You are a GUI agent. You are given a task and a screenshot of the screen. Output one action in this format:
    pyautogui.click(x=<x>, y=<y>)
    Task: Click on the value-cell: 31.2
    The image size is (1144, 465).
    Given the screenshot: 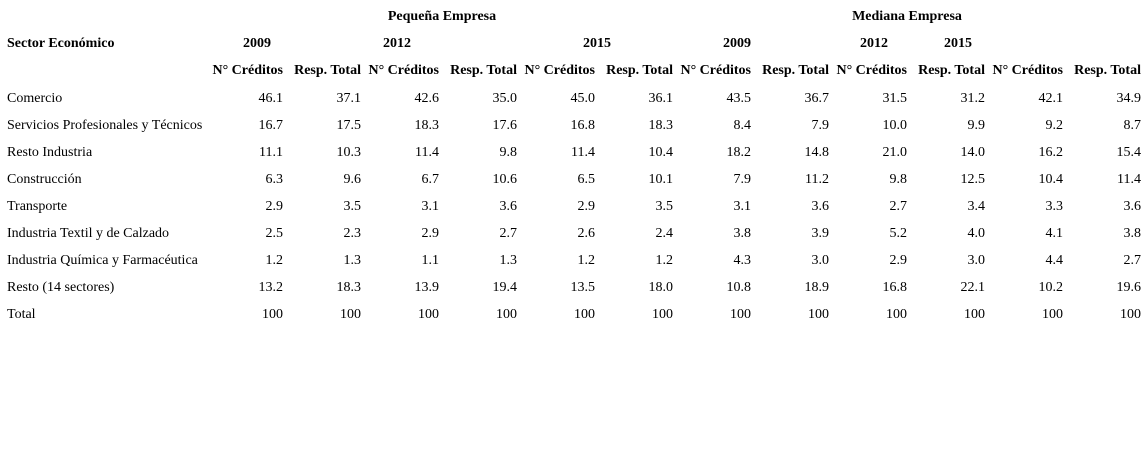 What is the action you would take?
    pyautogui.click(x=973, y=98)
    